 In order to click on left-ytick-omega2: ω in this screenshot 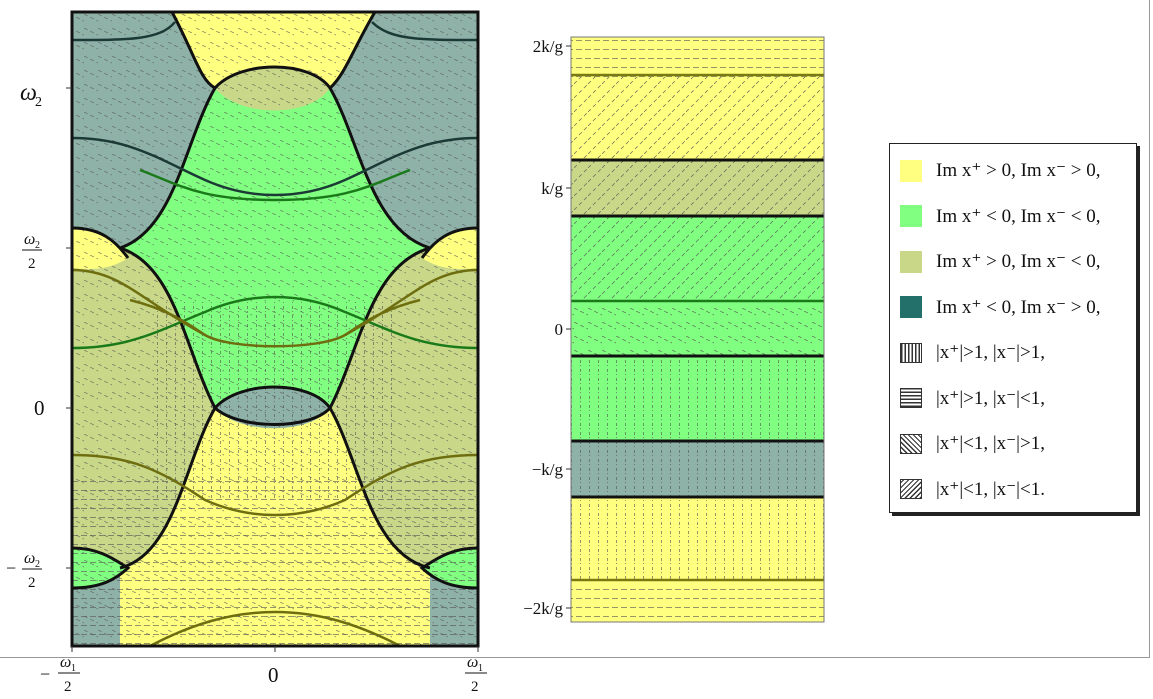, I will do `click(28, 93)`.